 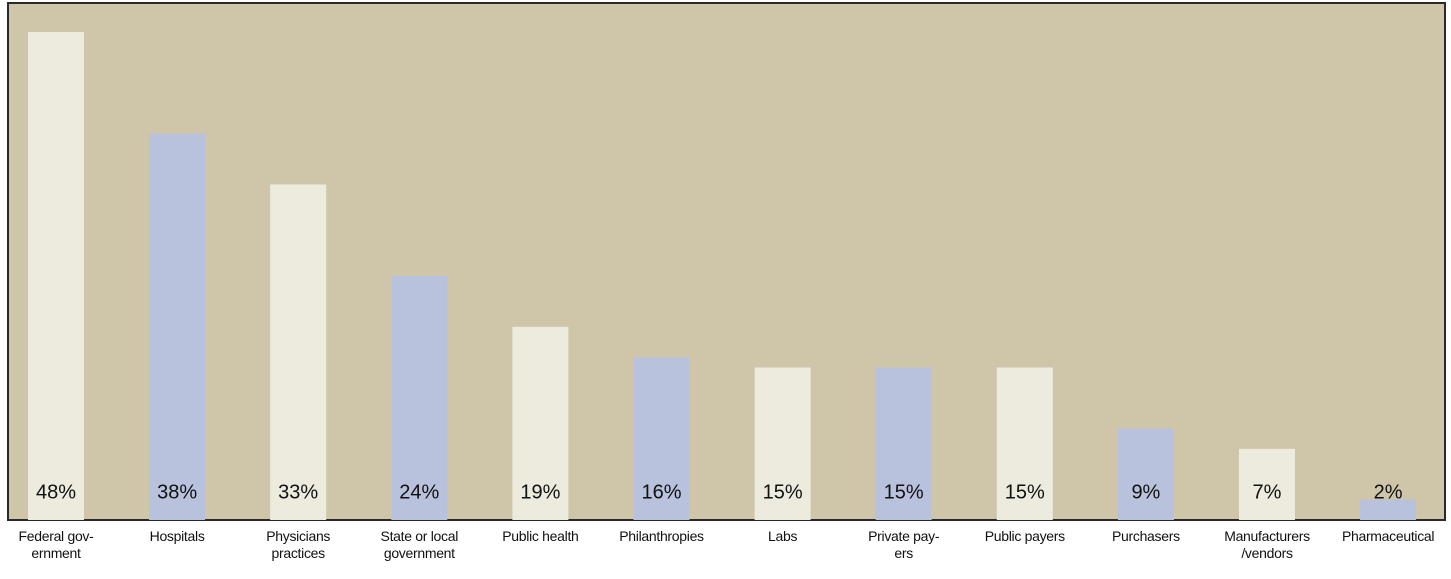 What do you see at coordinates (1024, 536) in the screenshot?
I see `x-tick-label: Public payers` at bounding box center [1024, 536].